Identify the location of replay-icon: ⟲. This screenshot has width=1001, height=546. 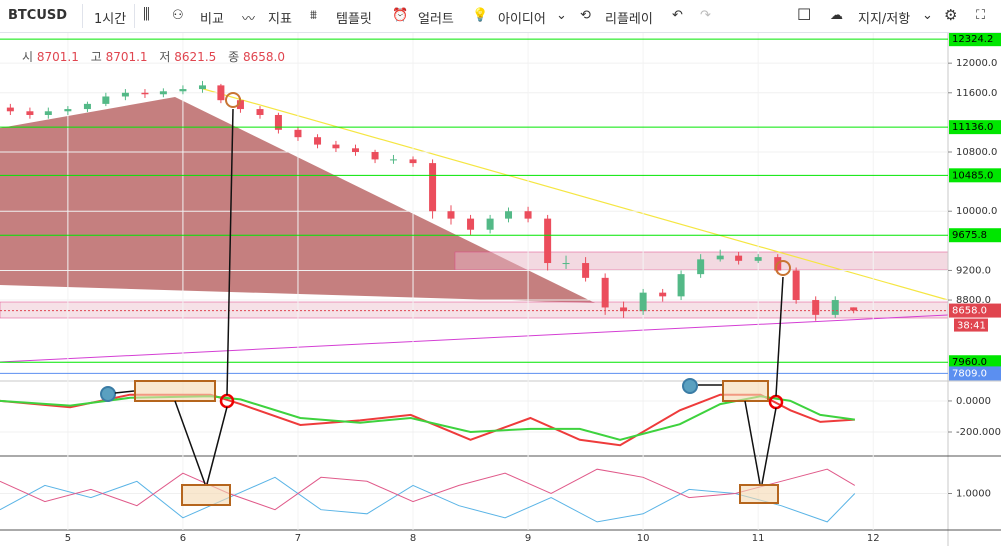
(585, 15).